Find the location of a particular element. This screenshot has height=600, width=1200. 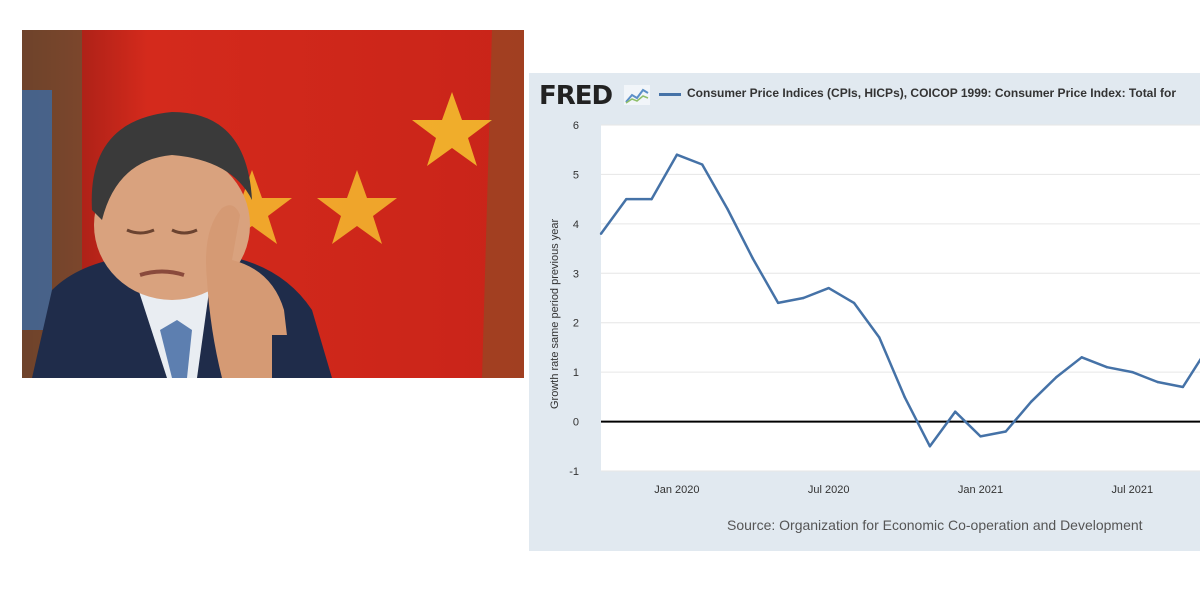

y-tick-label: 3 is located at coordinates (576, 274).